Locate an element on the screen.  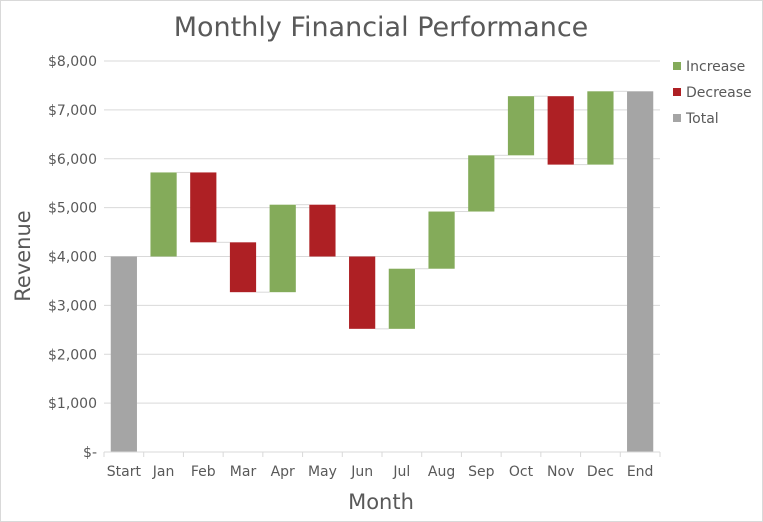
x-tick-label: Jul is located at coordinates (401, 472).